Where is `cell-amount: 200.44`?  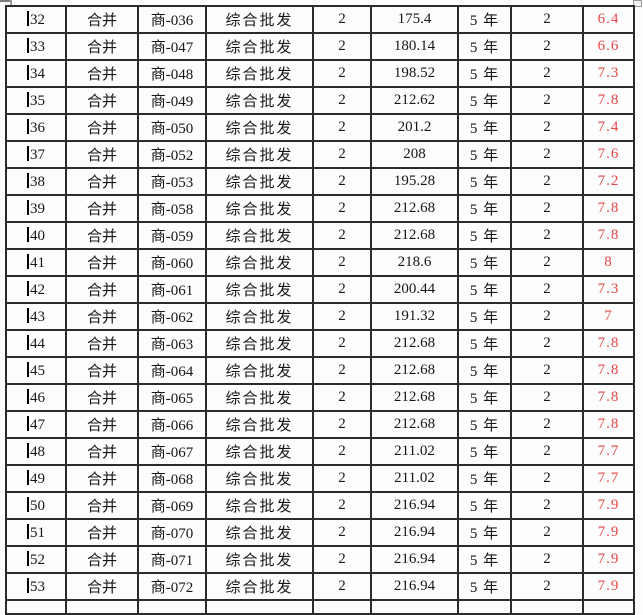 cell-amount: 200.44 is located at coordinates (414, 289).